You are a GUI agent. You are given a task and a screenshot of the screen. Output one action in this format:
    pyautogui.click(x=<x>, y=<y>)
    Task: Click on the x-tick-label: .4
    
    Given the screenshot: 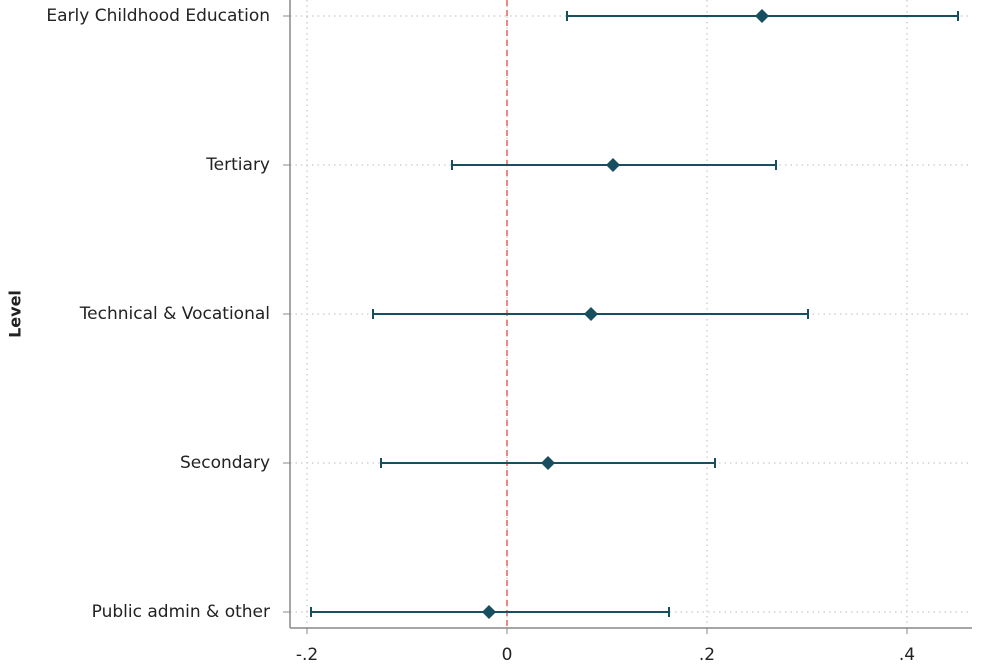 What is the action you would take?
    pyautogui.click(x=907, y=655)
    